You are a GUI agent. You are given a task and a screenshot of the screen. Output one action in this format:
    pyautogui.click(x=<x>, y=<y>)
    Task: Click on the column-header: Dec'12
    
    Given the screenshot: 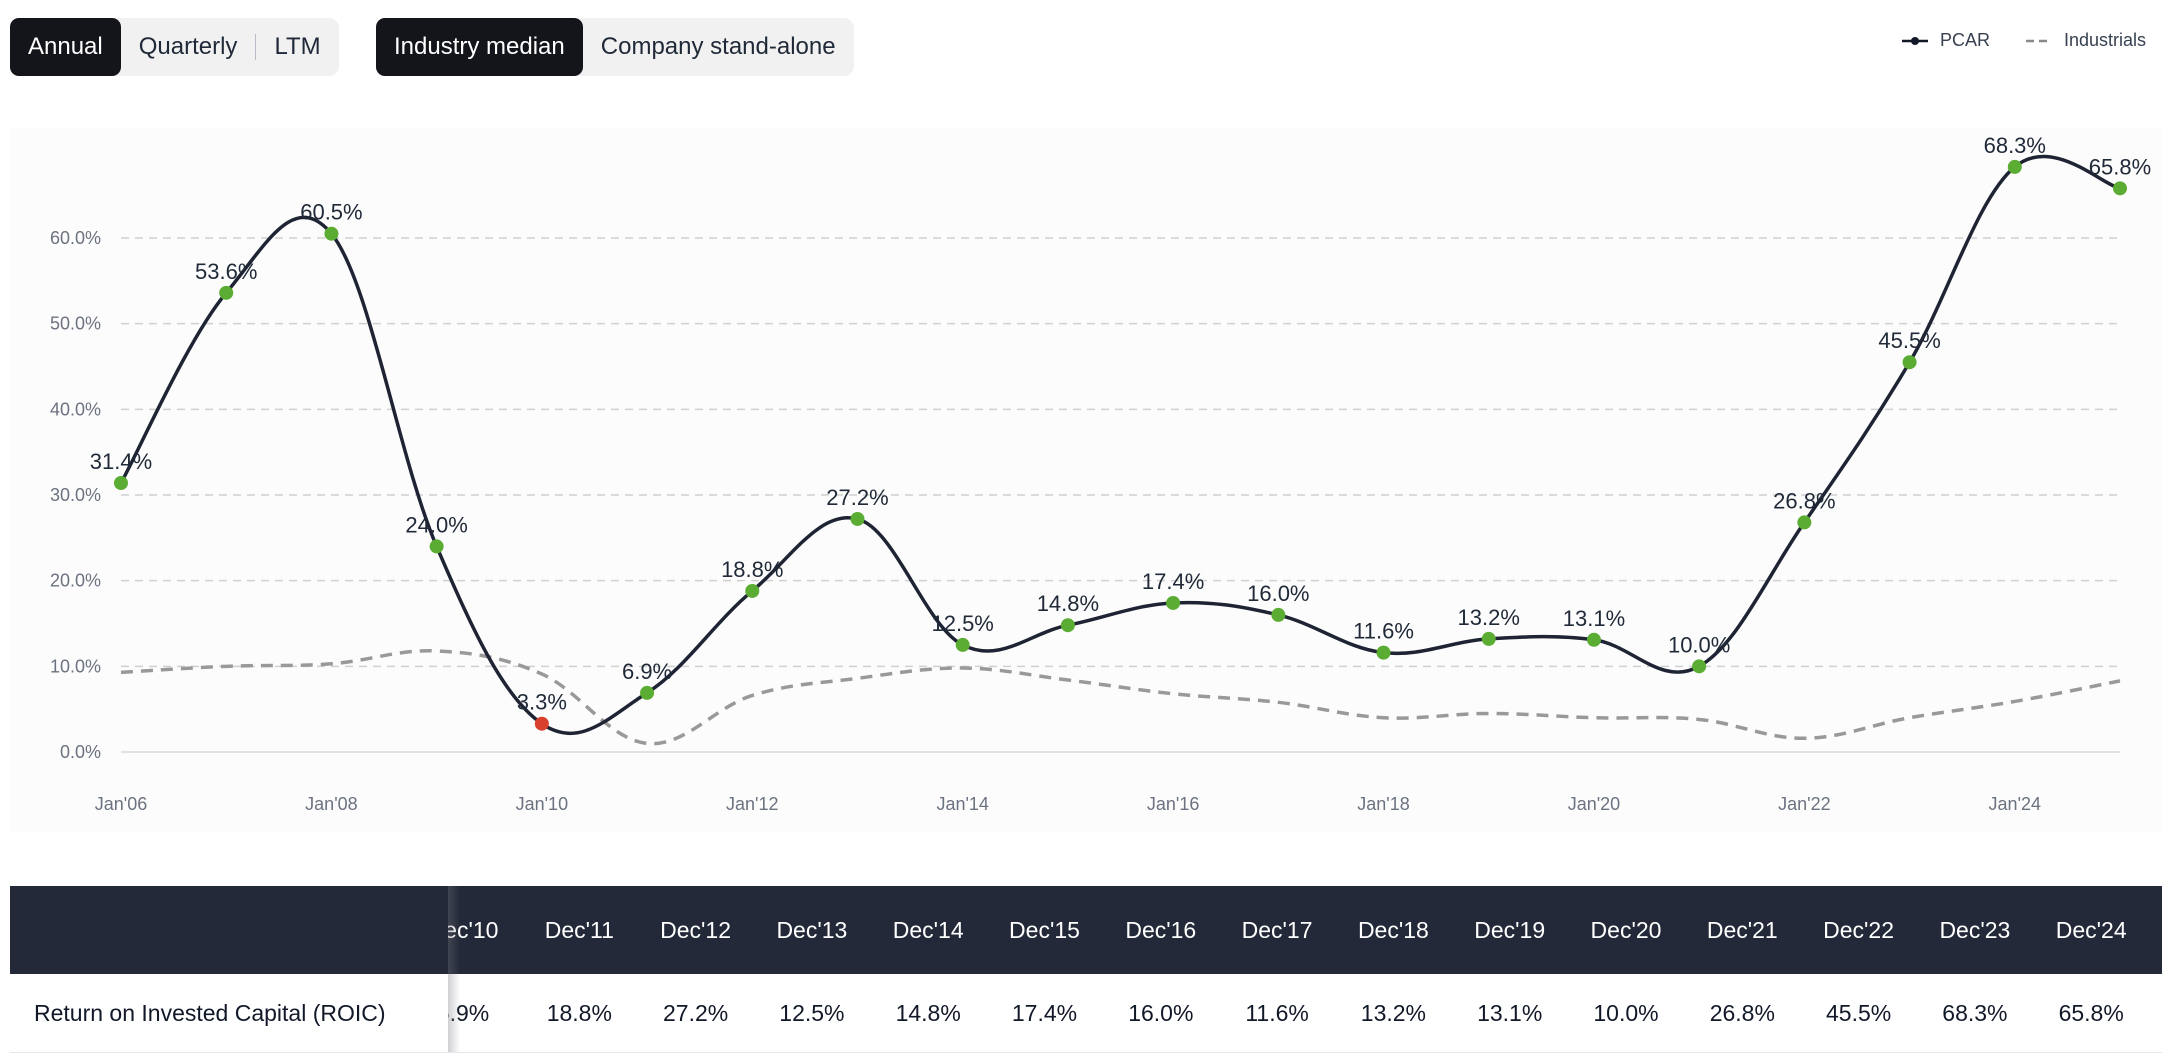 What is the action you would take?
    pyautogui.click(x=696, y=929)
    